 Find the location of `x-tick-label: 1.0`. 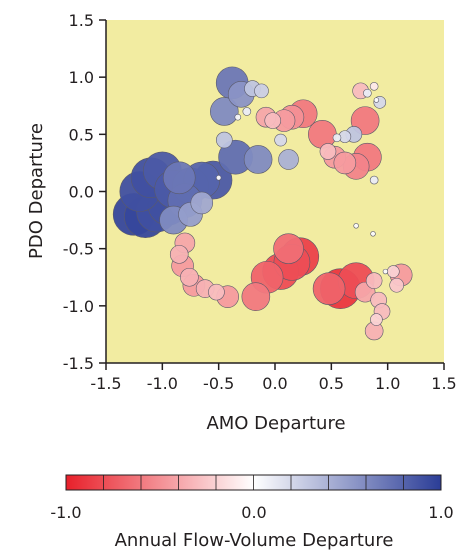

x-tick-label: 1.0 is located at coordinates (387, 383).